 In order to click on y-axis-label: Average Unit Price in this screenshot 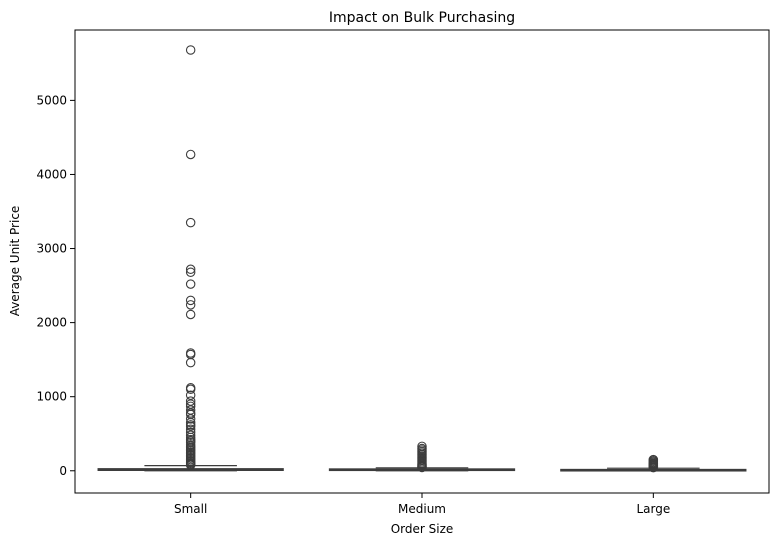, I will do `click(15, 261)`.